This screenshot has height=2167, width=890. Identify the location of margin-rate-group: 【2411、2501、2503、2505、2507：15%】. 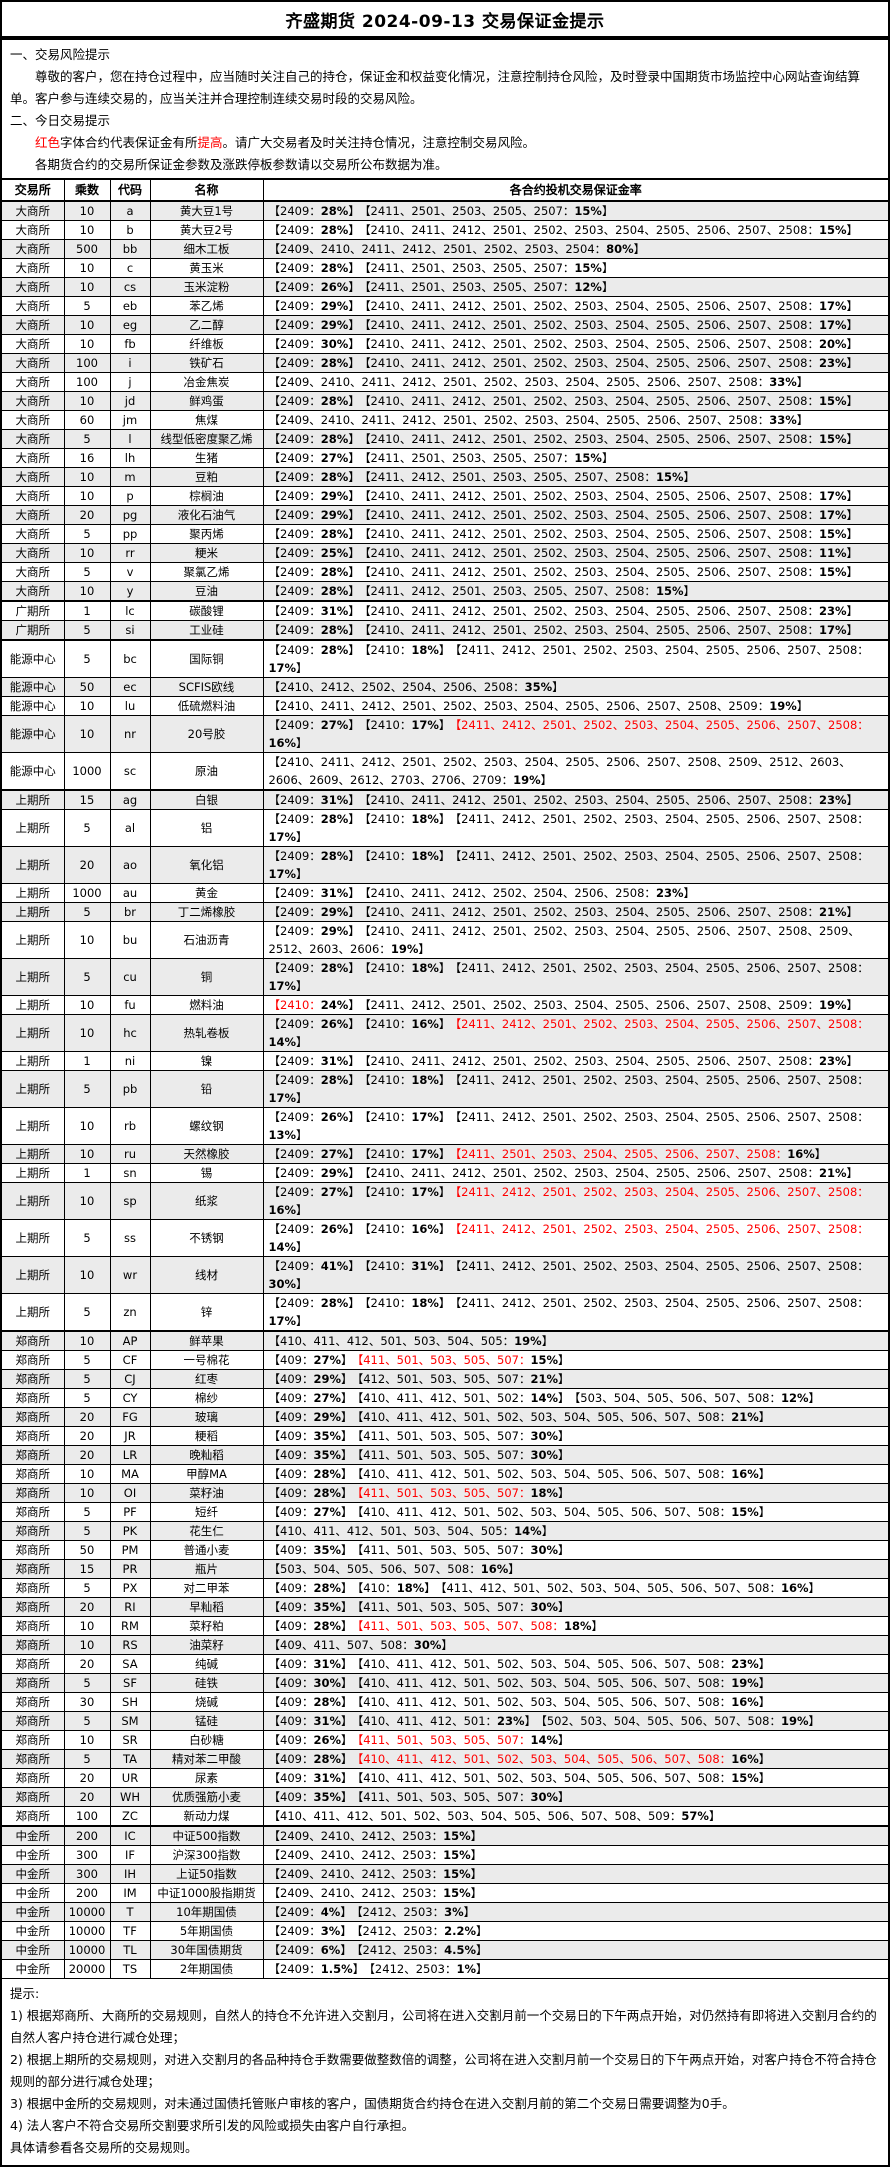
(489, 268).